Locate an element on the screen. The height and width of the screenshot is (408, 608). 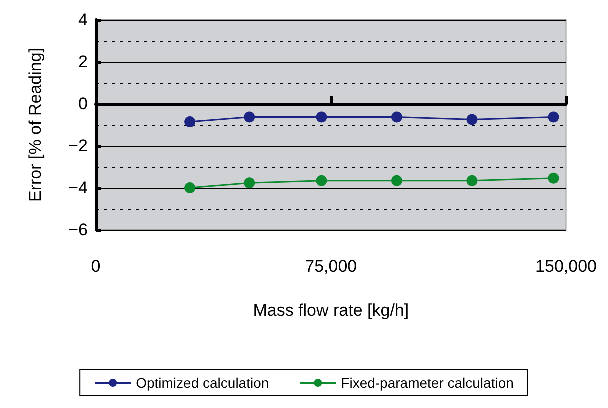
x-tick-label: 0 is located at coordinates (96, 266).